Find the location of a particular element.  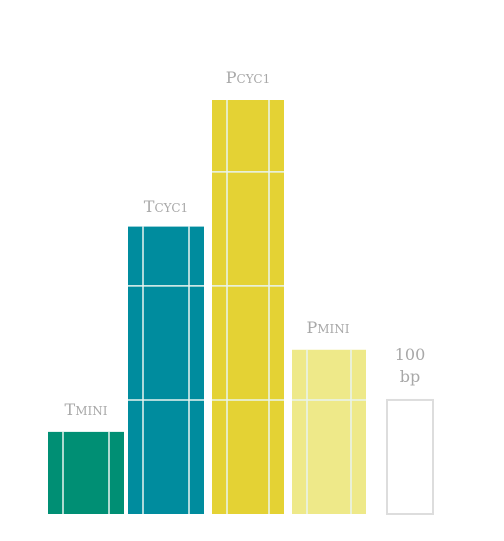

scale-label-value: 100 is located at coordinates (410, 354).